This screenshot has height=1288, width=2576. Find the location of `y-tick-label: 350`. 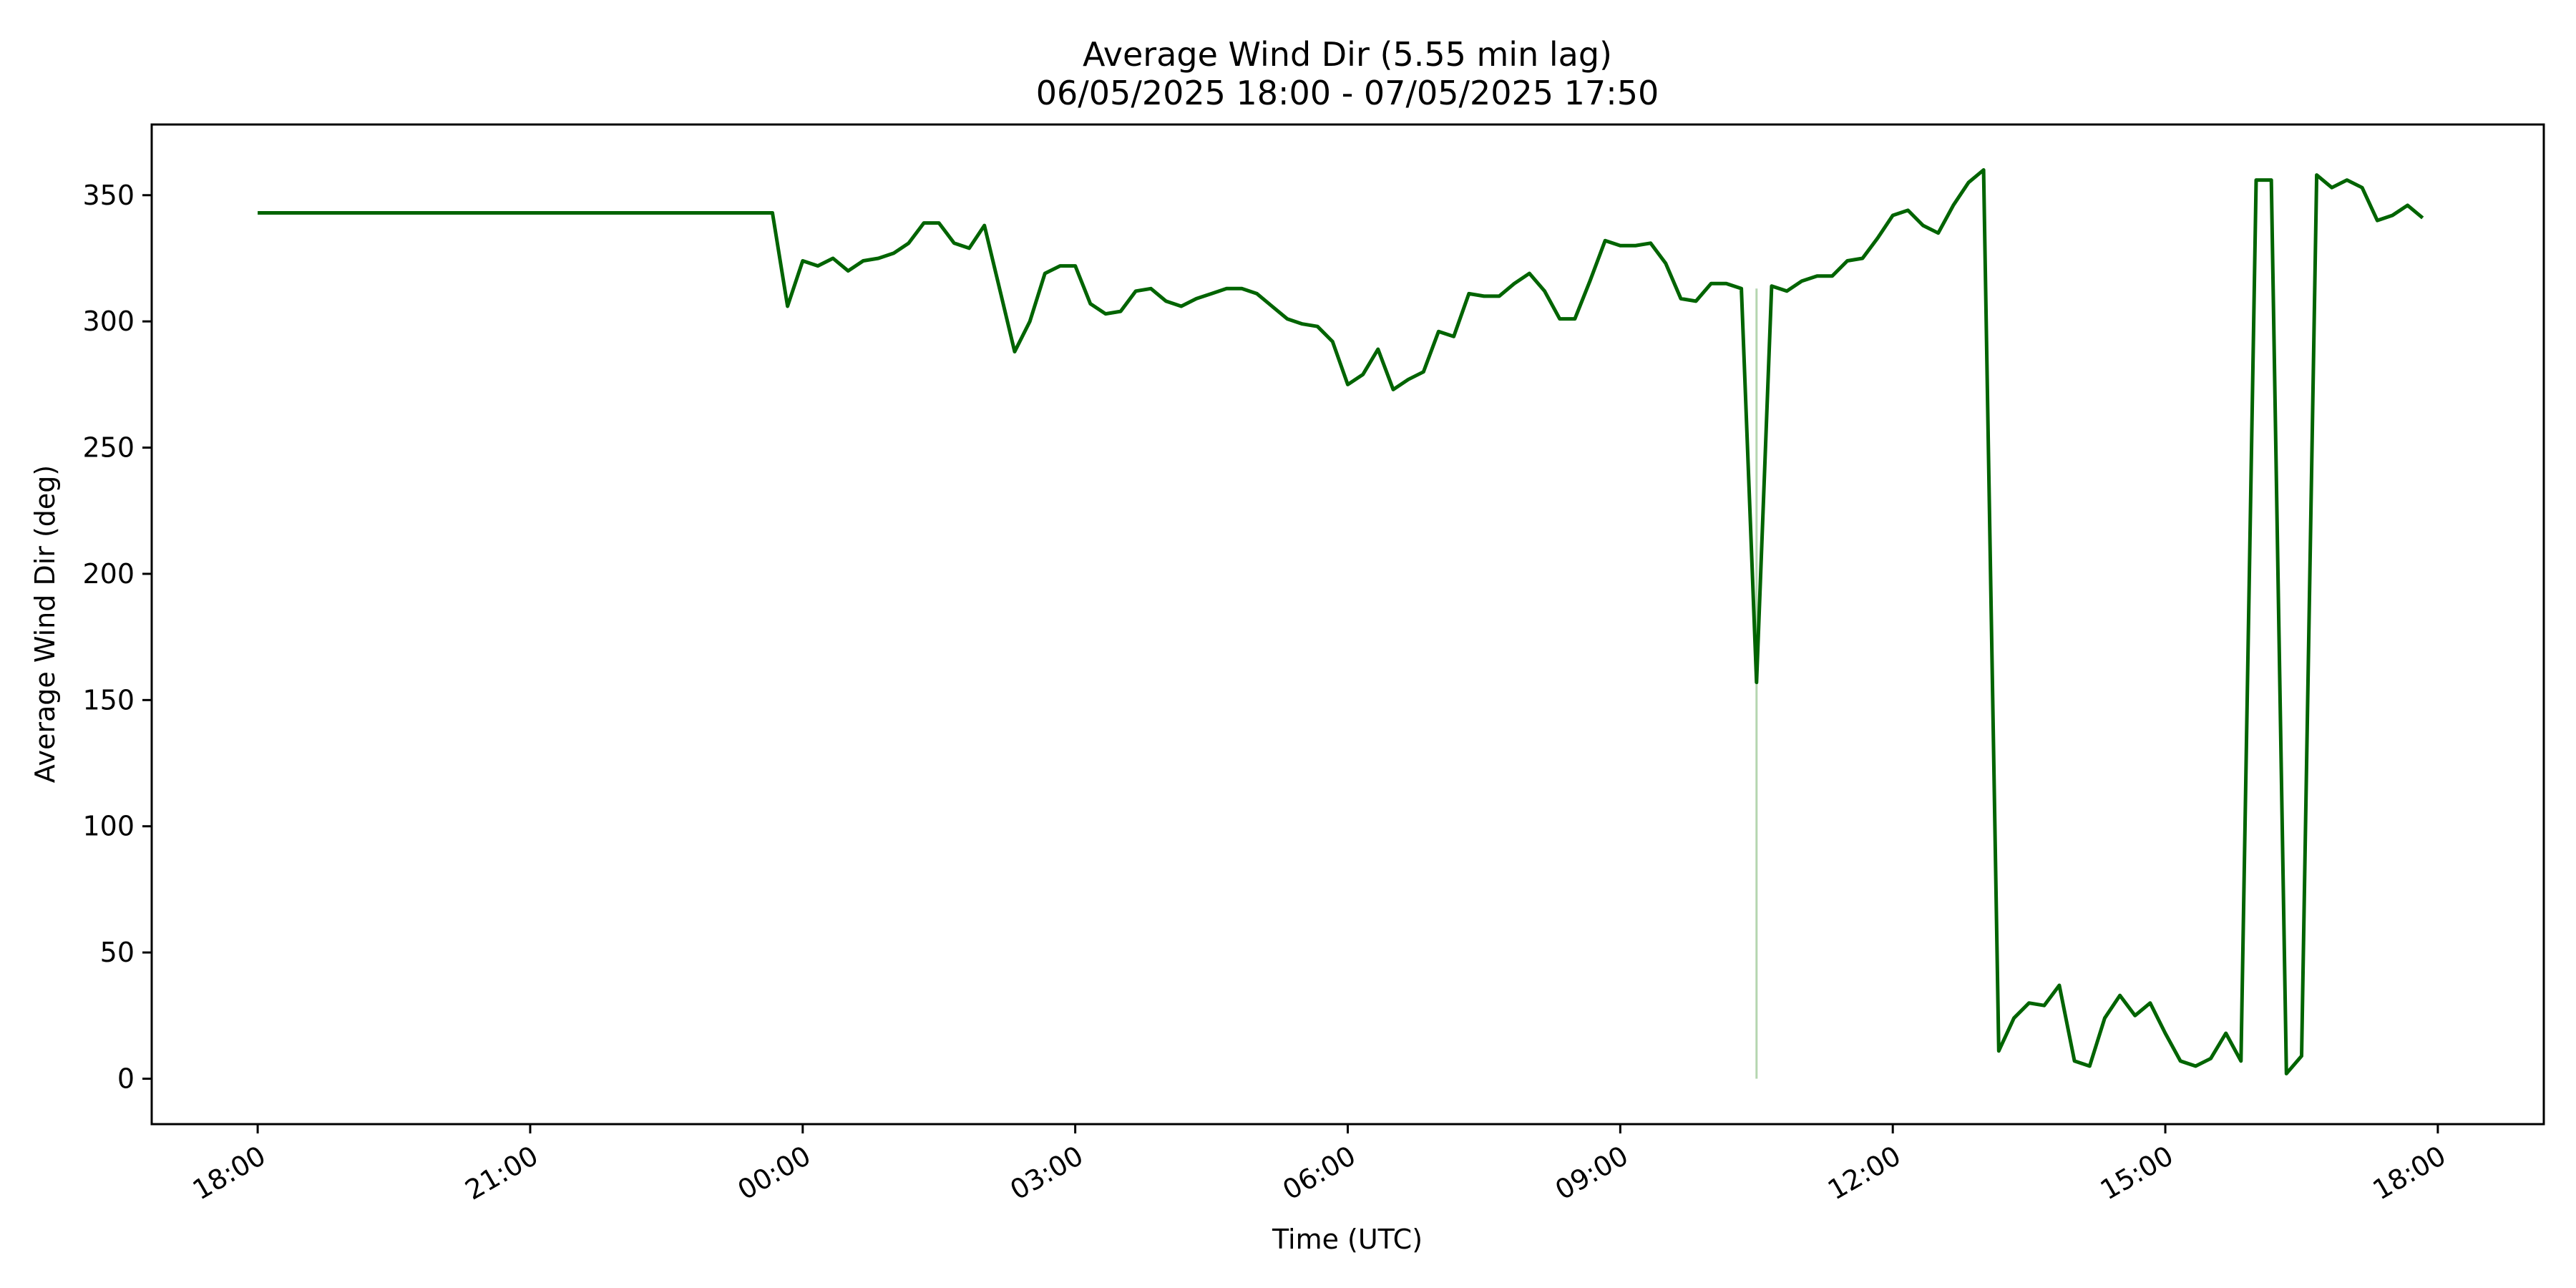

y-tick-label: 350 is located at coordinates (108, 195).